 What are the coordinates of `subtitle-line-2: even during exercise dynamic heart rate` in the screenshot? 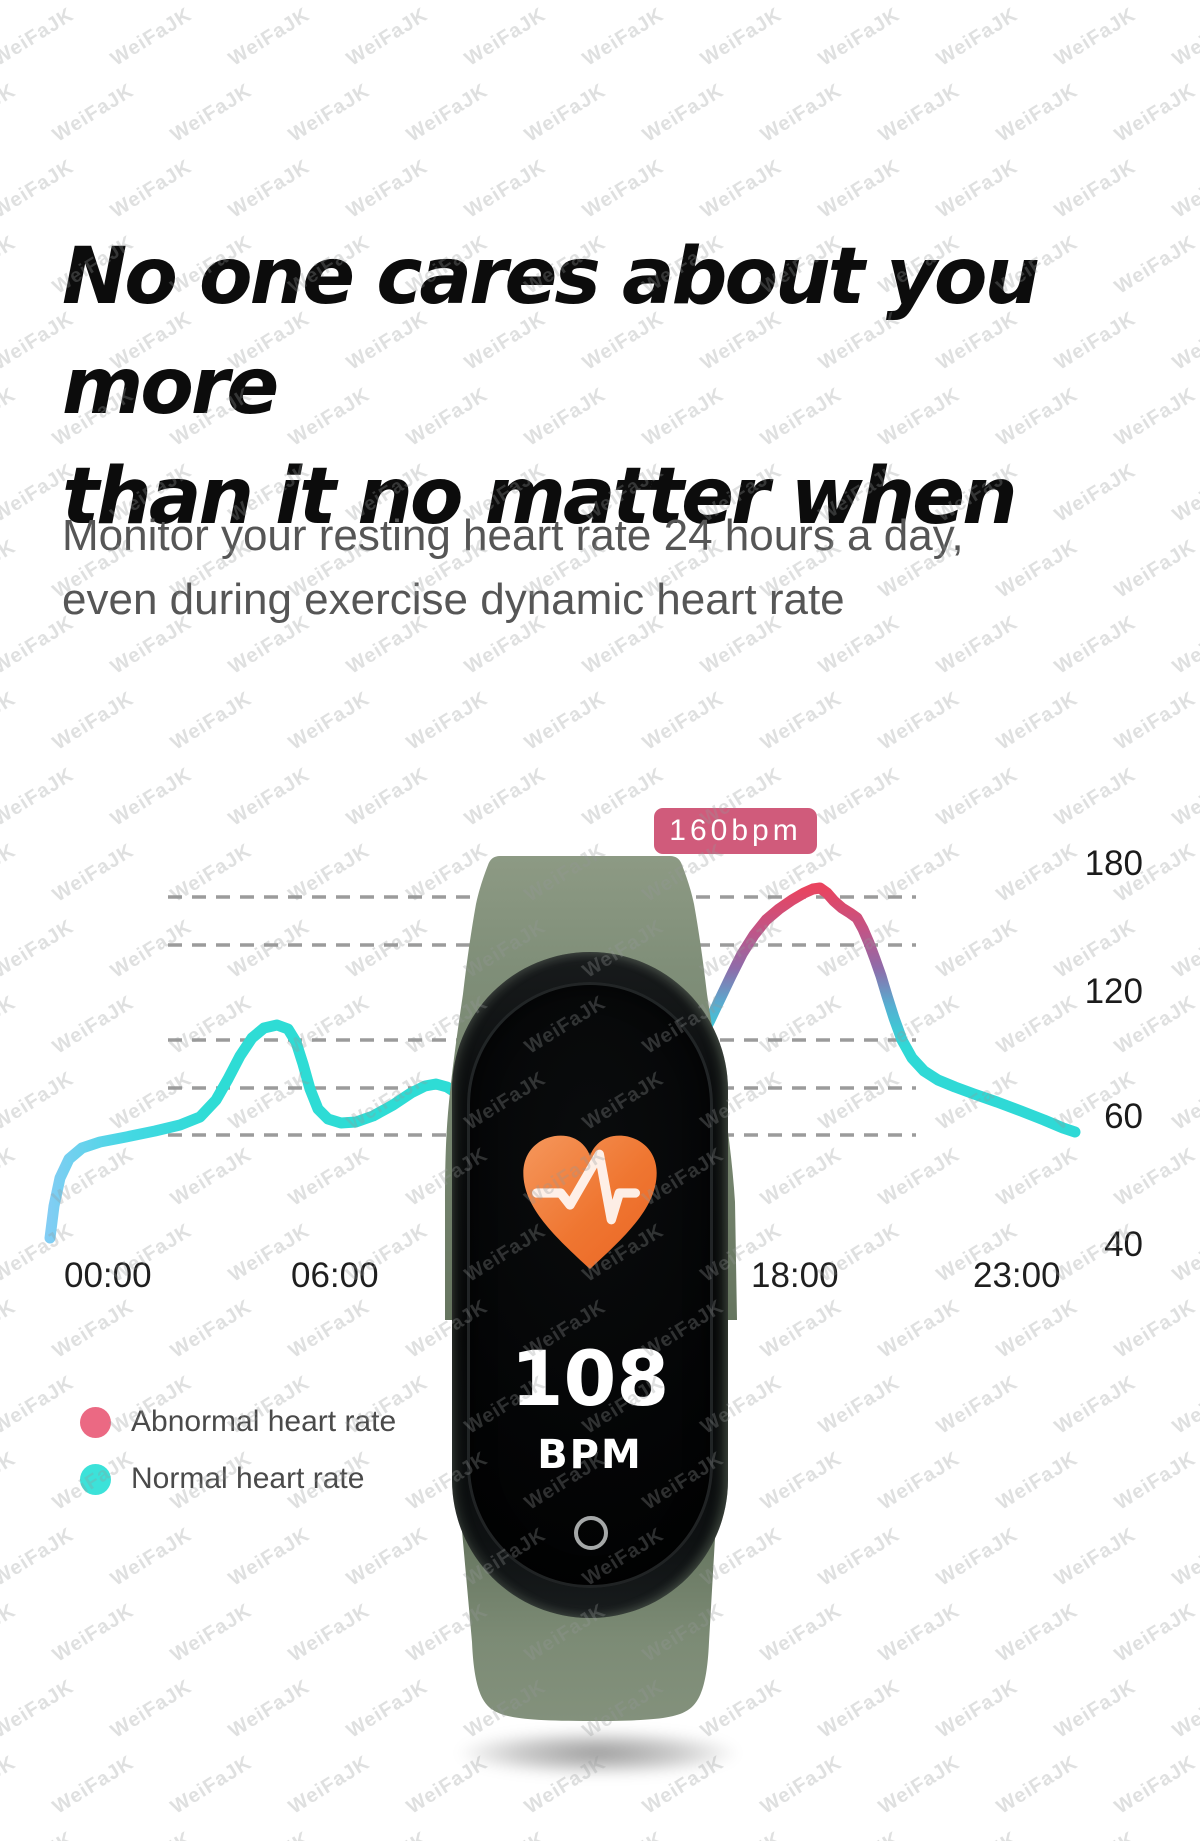 It's located at (453, 599).